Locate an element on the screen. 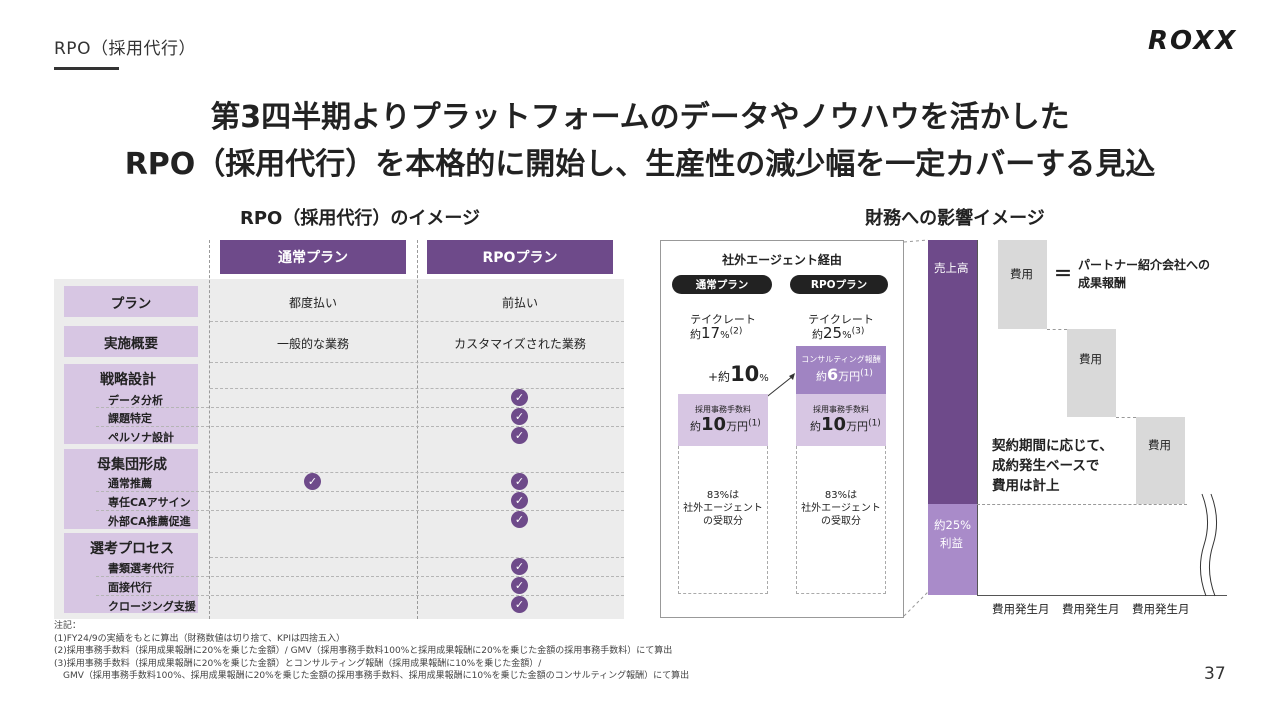 The image size is (1280, 720). contract-note: 契約期間に応じて、 成約発生ベースで 費用は計上 is located at coordinates (1052, 466).